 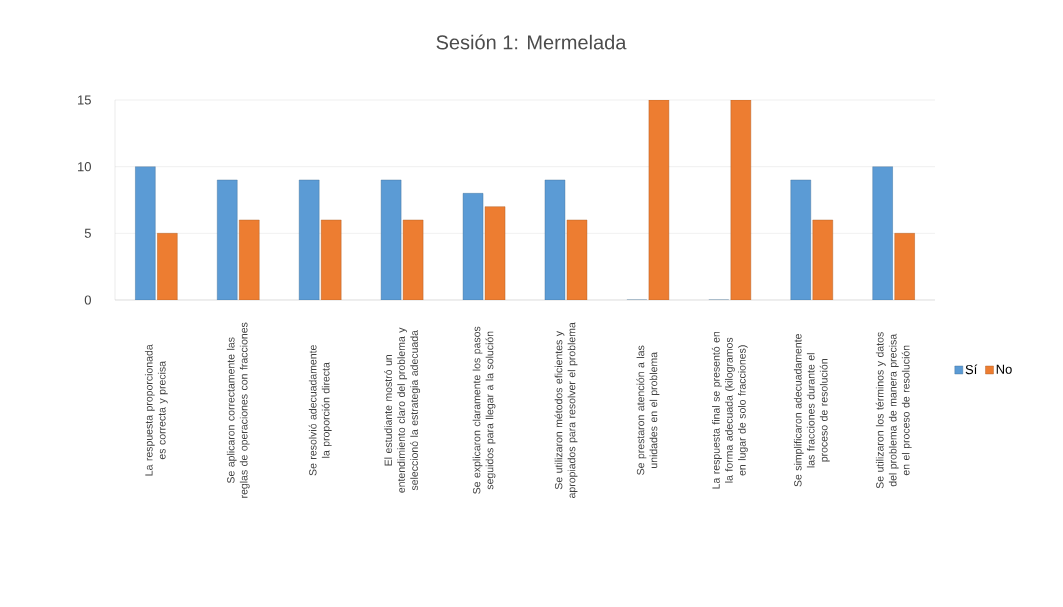 What do you see at coordinates (484, 410) in the screenshot?
I see `x-tick-label: Se explicaron claramente los pasos seguidos para llegar a la solución` at bounding box center [484, 410].